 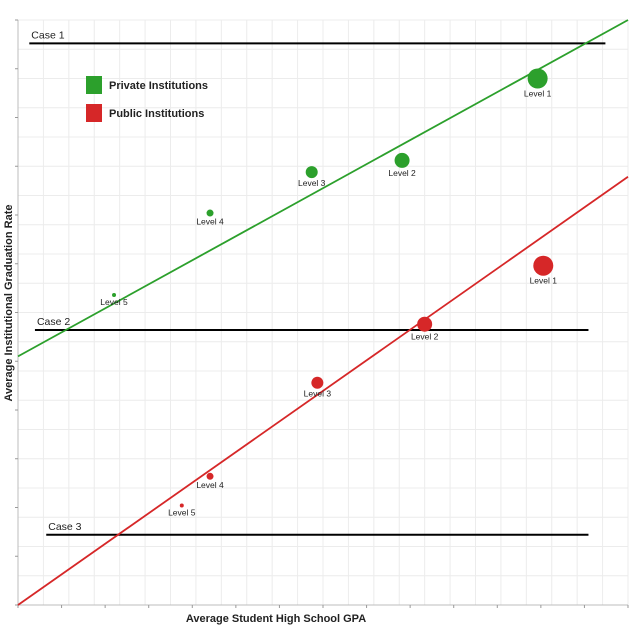 I want to click on data-label-public-5: Level 5, so click(x=182, y=513).